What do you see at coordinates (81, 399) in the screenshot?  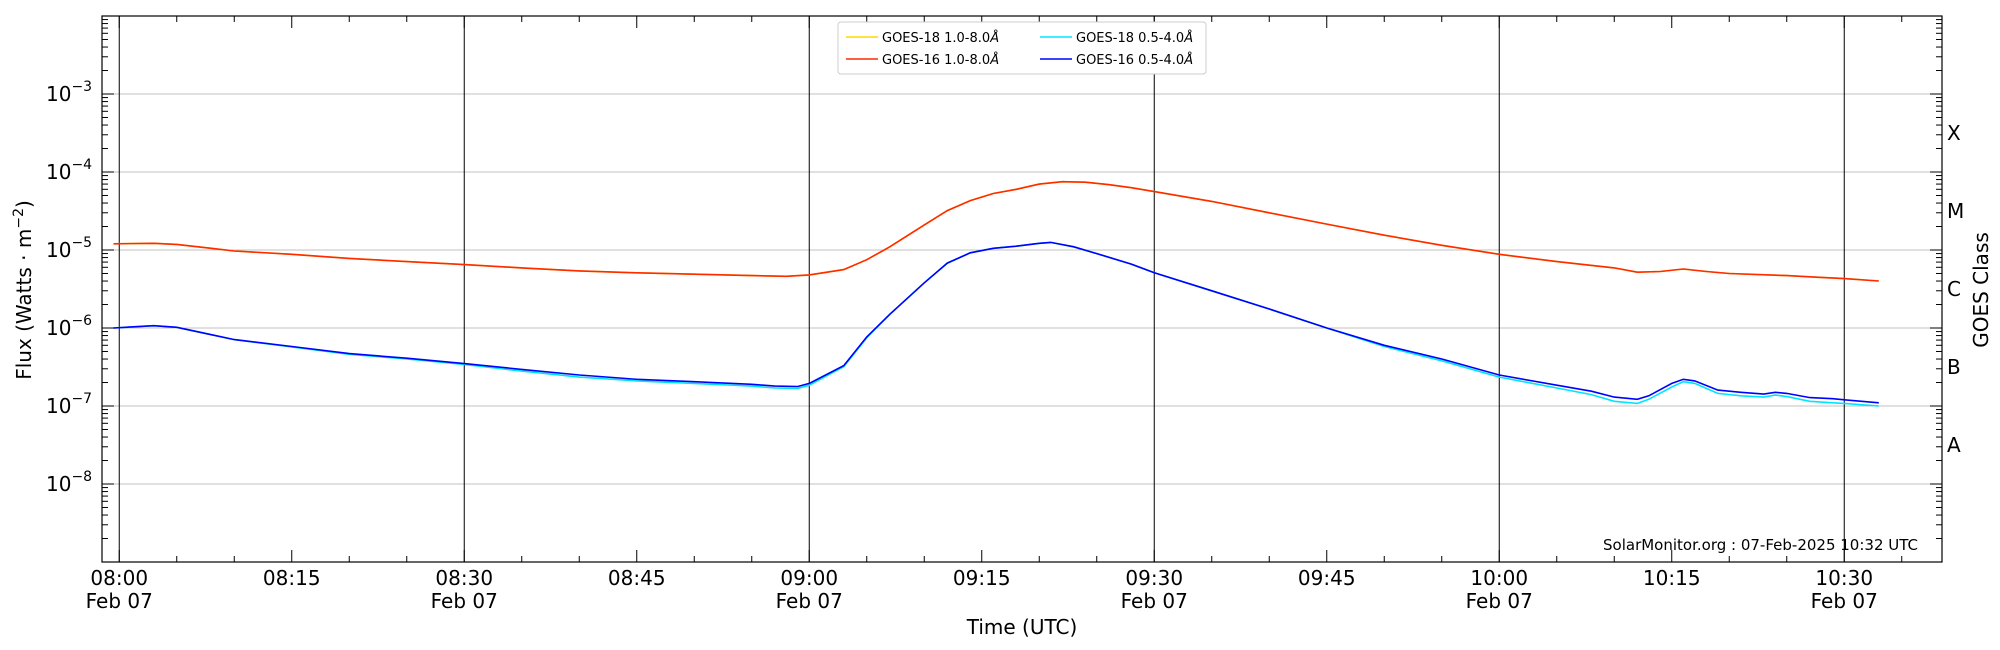 I see `y-tick-label-exponent: −7` at bounding box center [81, 399].